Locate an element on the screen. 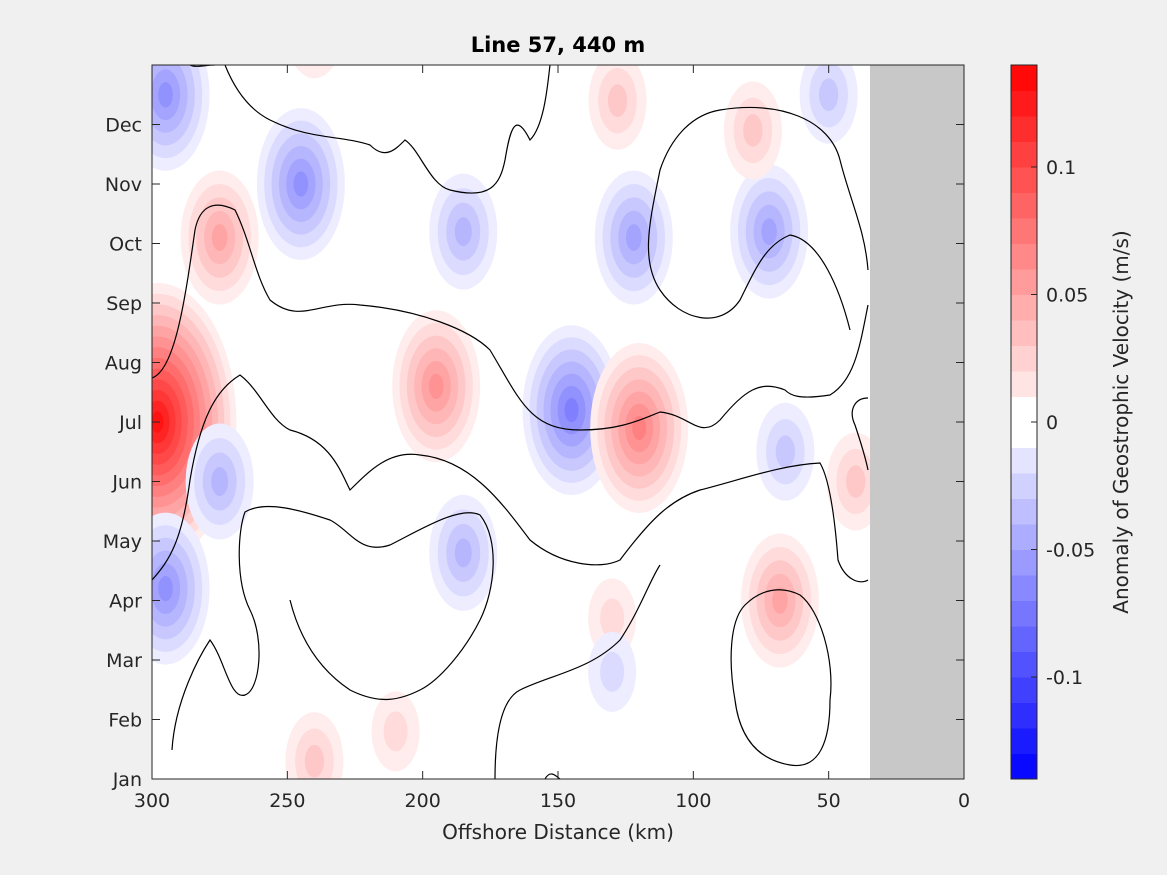 This screenshot has height=875, width=1167. x-axis-label: Offshore Distance (km) is located at coordinates (558, 832).